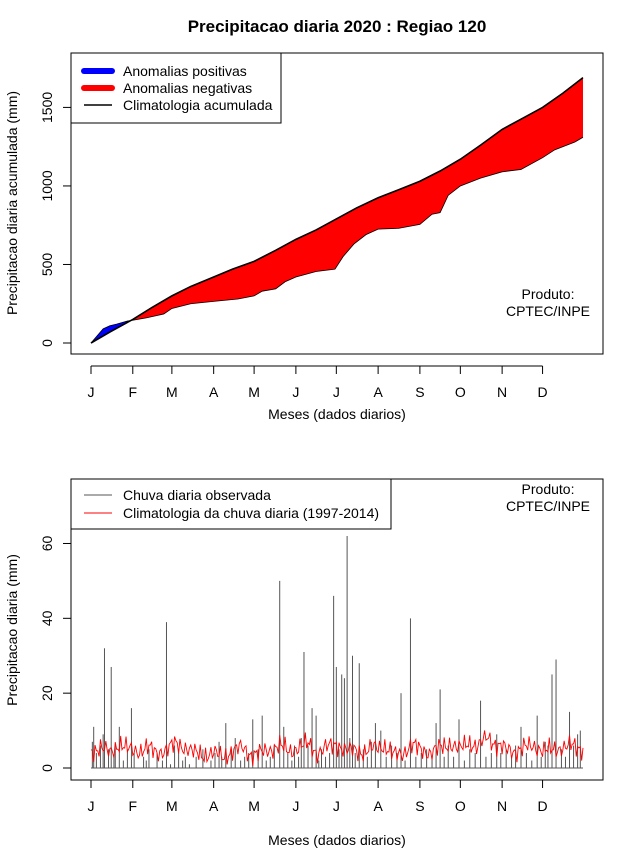 Image resolution: width=640 pixels, height=850 pixels. I want to click on climatology-line, so click(337, 748).